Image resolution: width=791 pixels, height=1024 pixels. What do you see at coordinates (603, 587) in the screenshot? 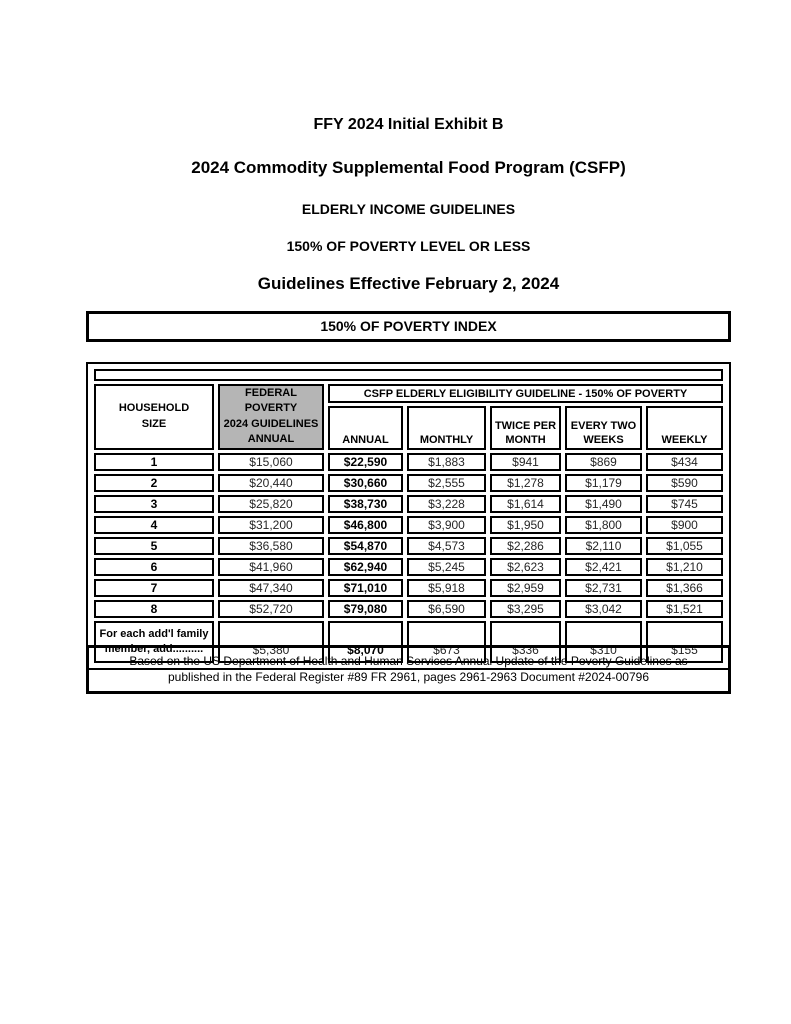
I see `every-two-weeks-cell: $2,731` at bounding box center [603, 587].